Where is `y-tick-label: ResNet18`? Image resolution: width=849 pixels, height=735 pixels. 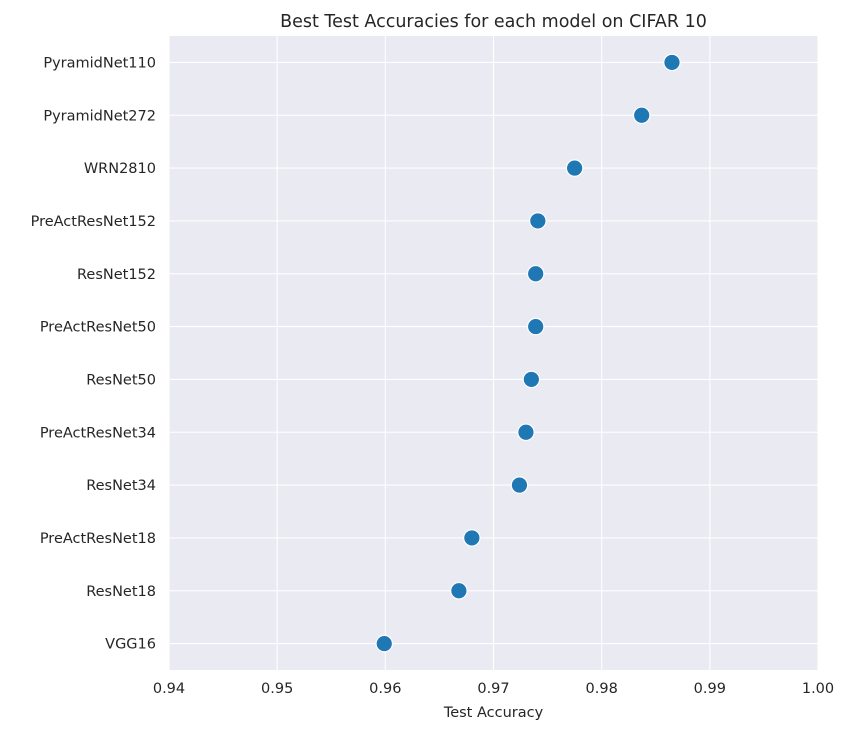 y-tick-label: ResNet18 is located at coordinates (121, 592).